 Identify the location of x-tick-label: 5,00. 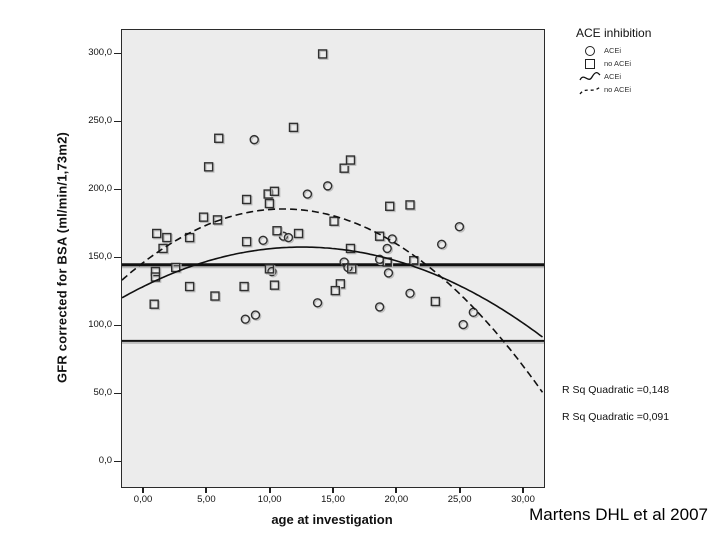
(206, 499).